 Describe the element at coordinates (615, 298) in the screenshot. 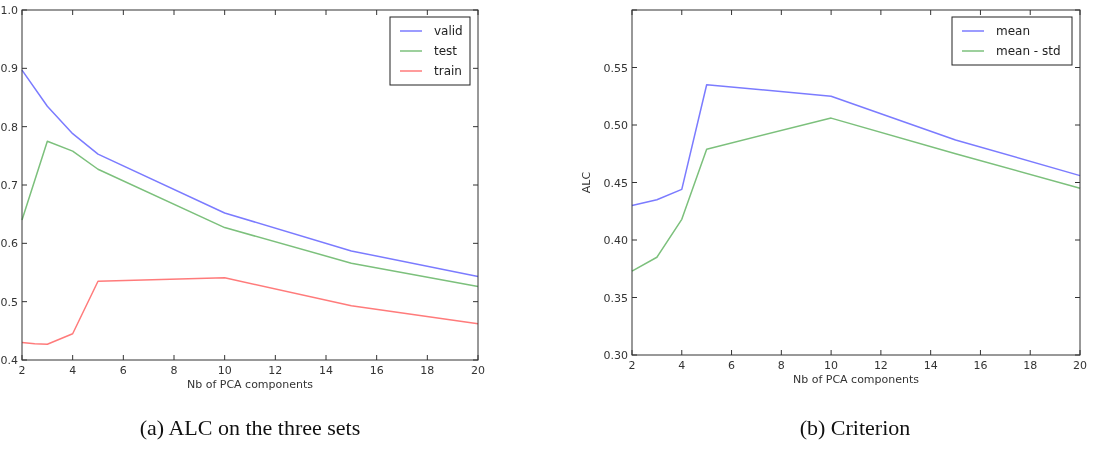

I see `y-tick-label: 0.35` at that location.